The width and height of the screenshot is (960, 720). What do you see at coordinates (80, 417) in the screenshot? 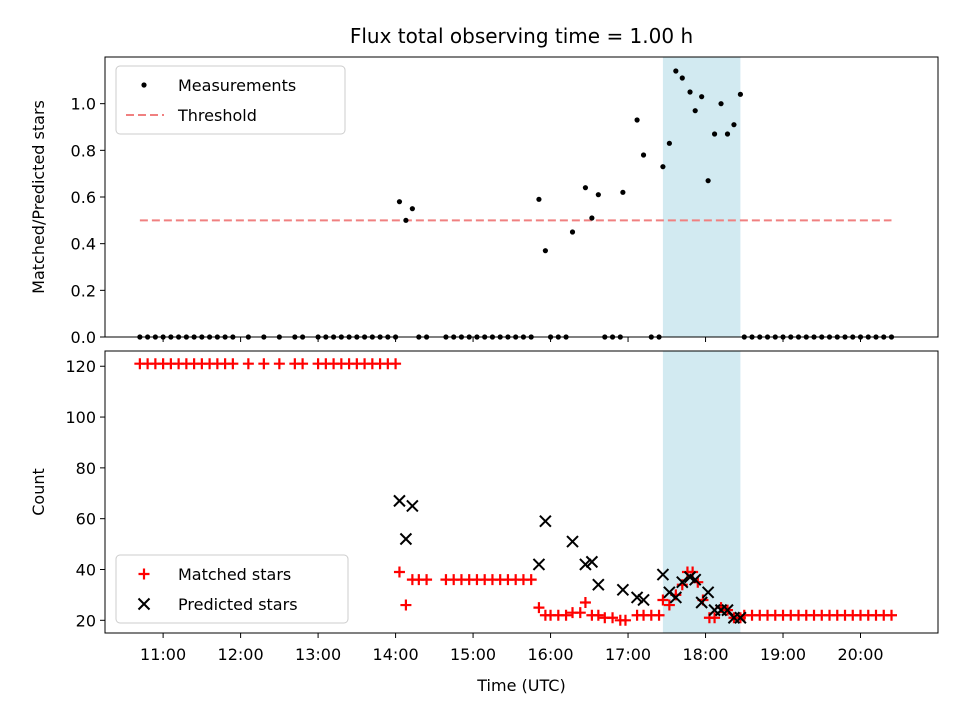
I see `bottom-ytick-label: 100` at bounding box center [80, 417].